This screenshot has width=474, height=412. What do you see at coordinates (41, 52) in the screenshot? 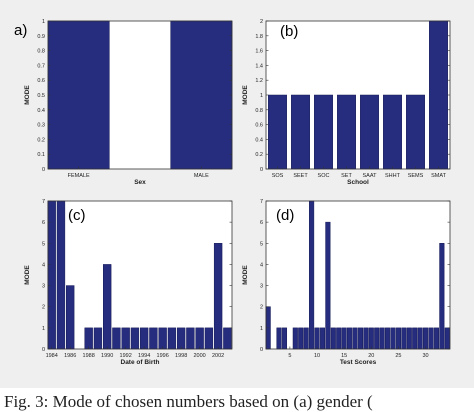
I see `y-tick-label: 0.8` at bounding box center [41, 52].